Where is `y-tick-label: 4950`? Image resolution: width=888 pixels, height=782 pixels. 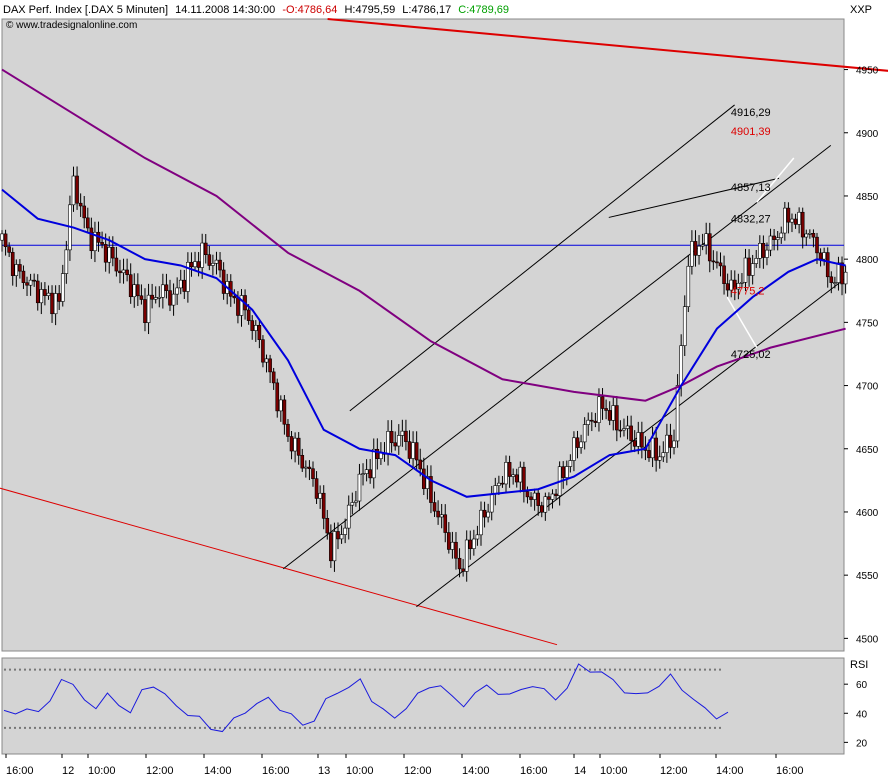 y-tick-label: 4950 is located at coordinates (867, 71).